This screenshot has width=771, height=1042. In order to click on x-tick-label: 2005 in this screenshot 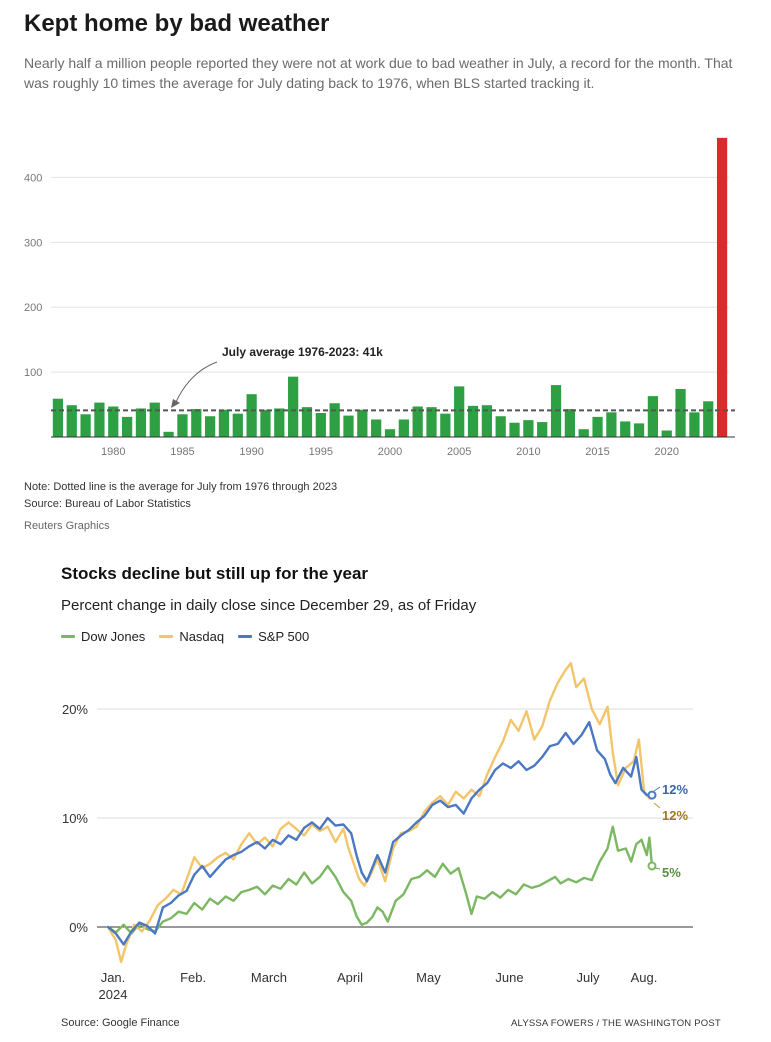, I will do `click(459, 452)`.